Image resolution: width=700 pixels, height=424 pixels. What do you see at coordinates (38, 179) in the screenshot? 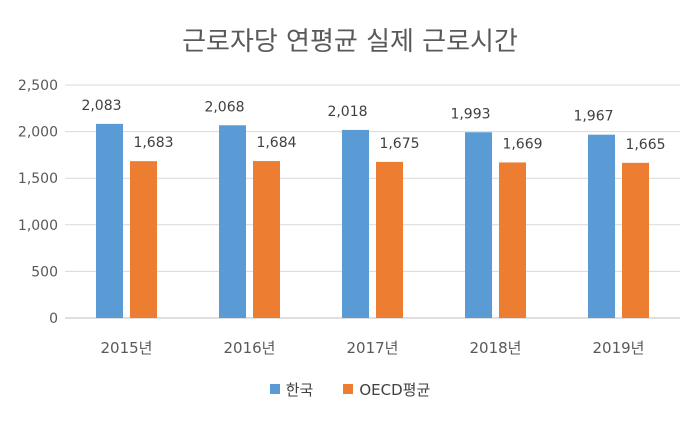
I see `y-tick-label: 1,500` at bounding box center [38, 179].